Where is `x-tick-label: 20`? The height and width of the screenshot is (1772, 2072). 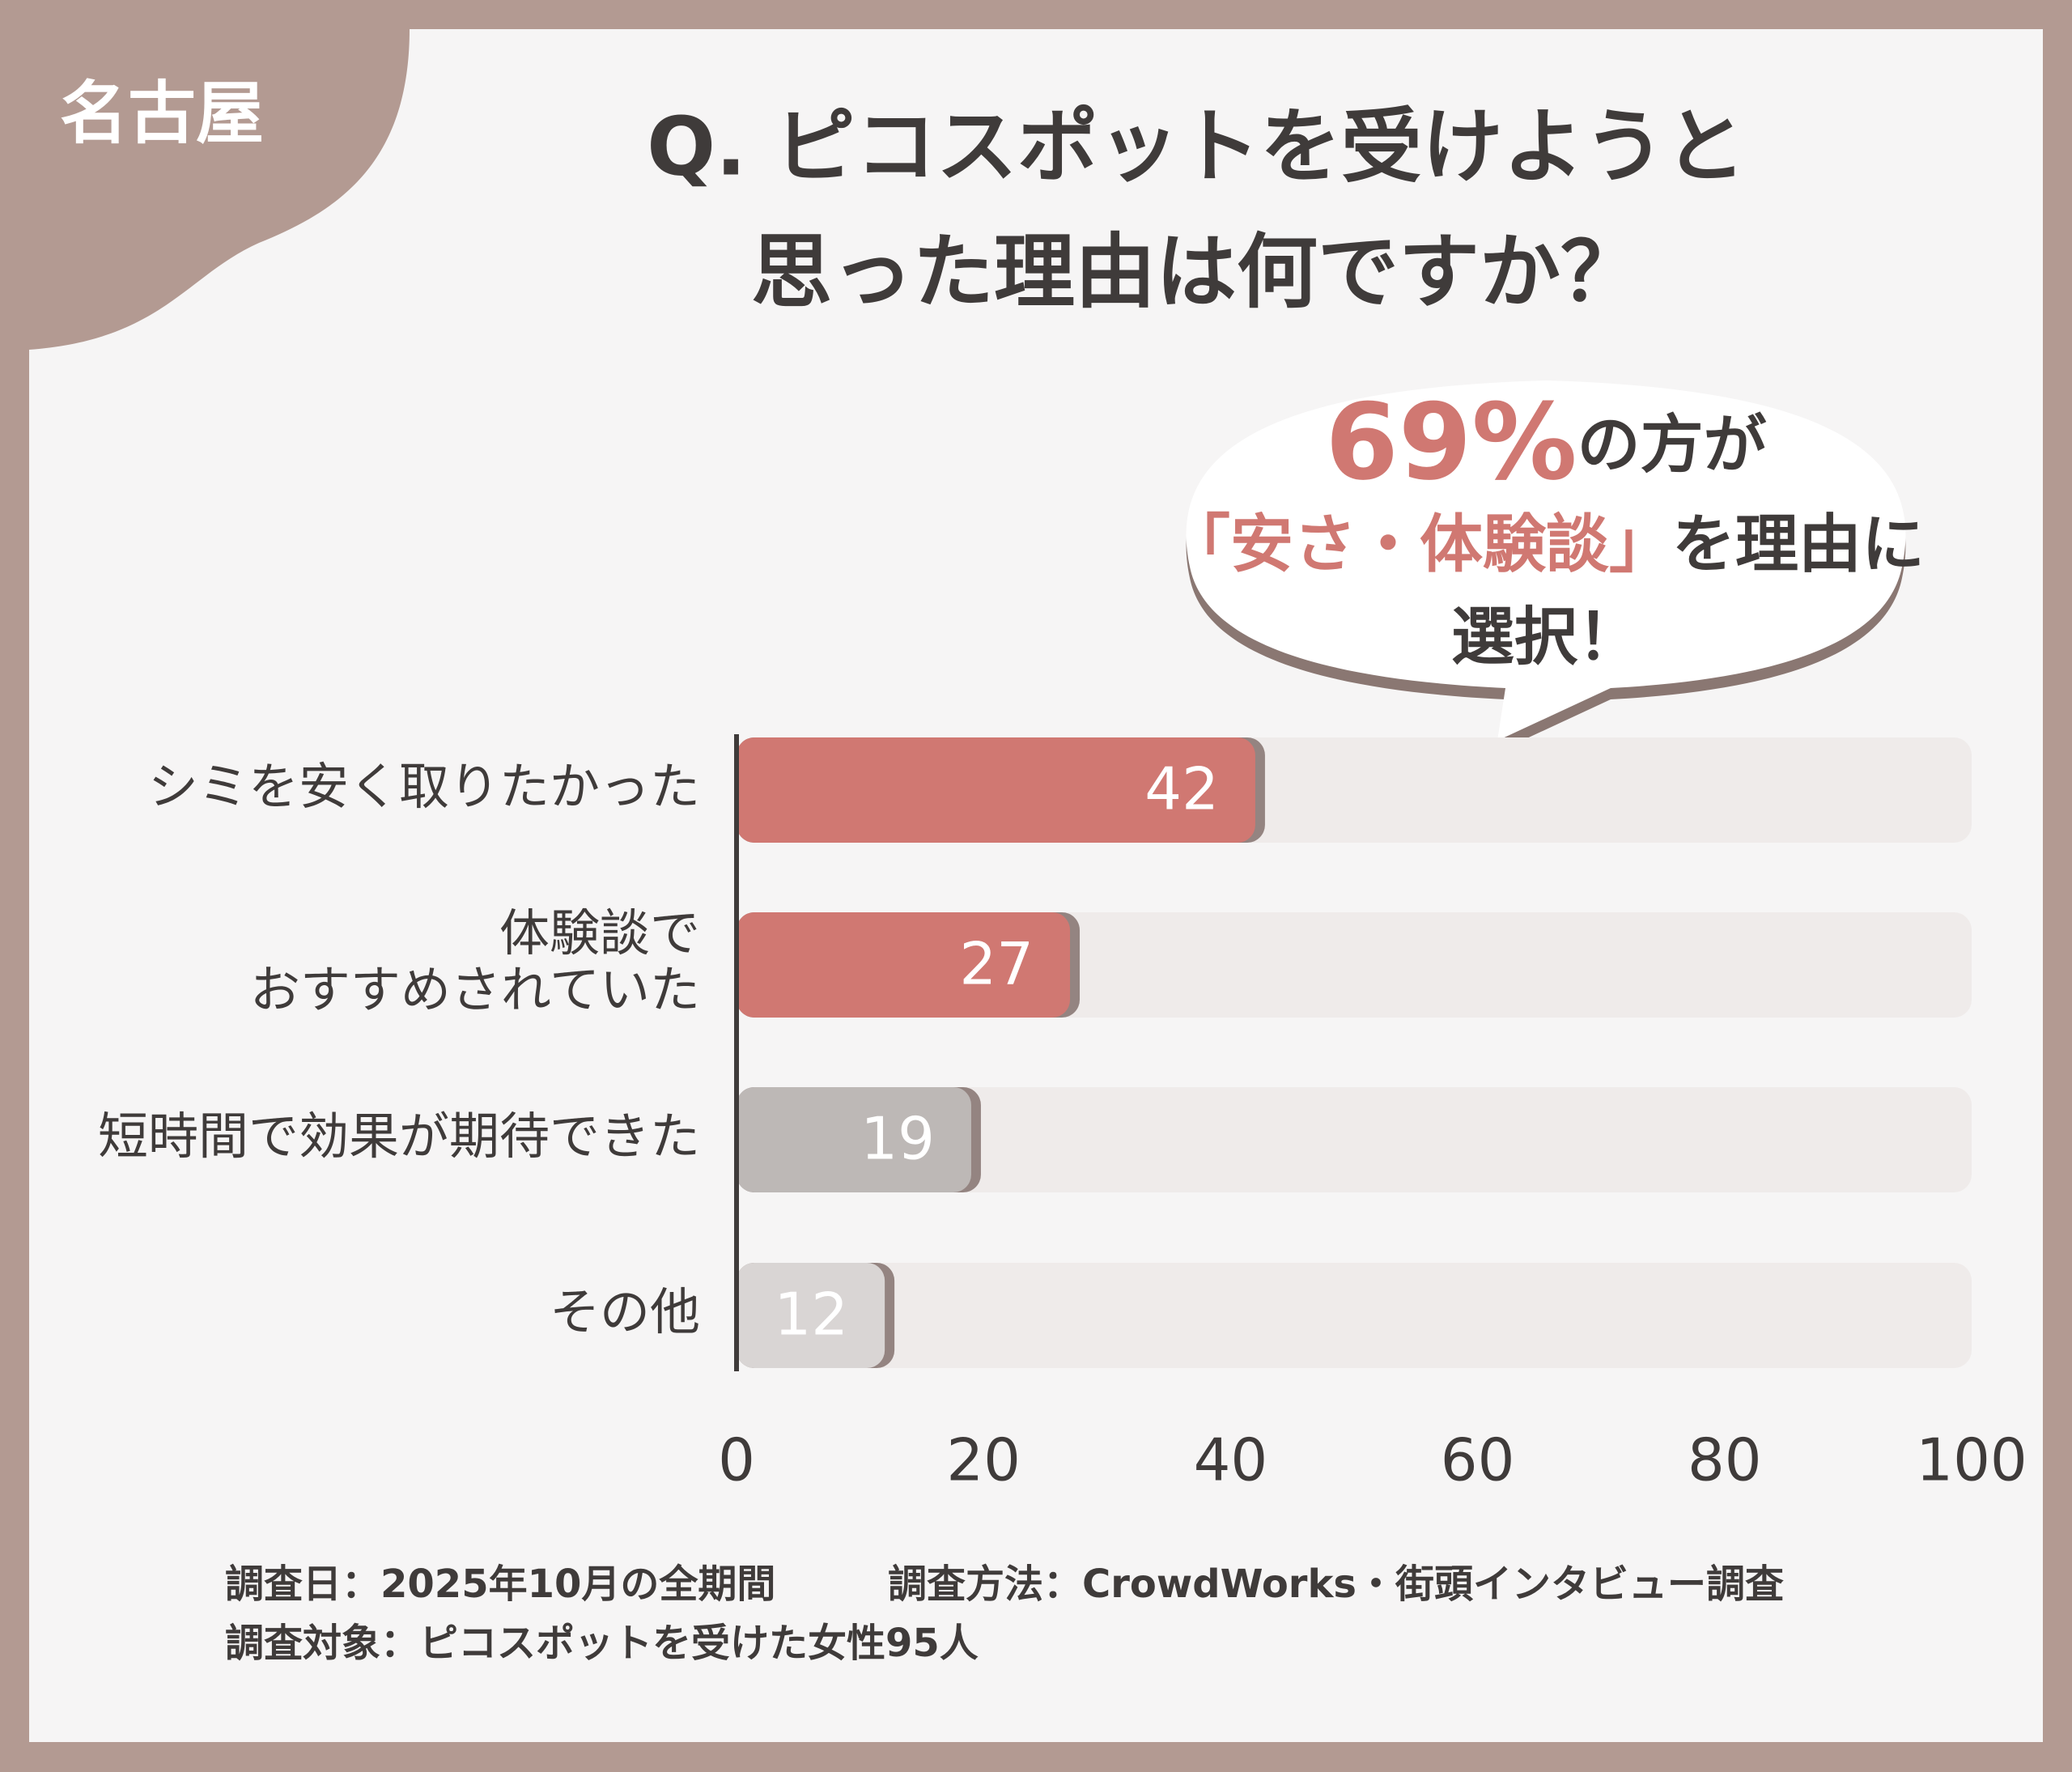
x-tick-label: 20 is located at coordinates (983, 1460).